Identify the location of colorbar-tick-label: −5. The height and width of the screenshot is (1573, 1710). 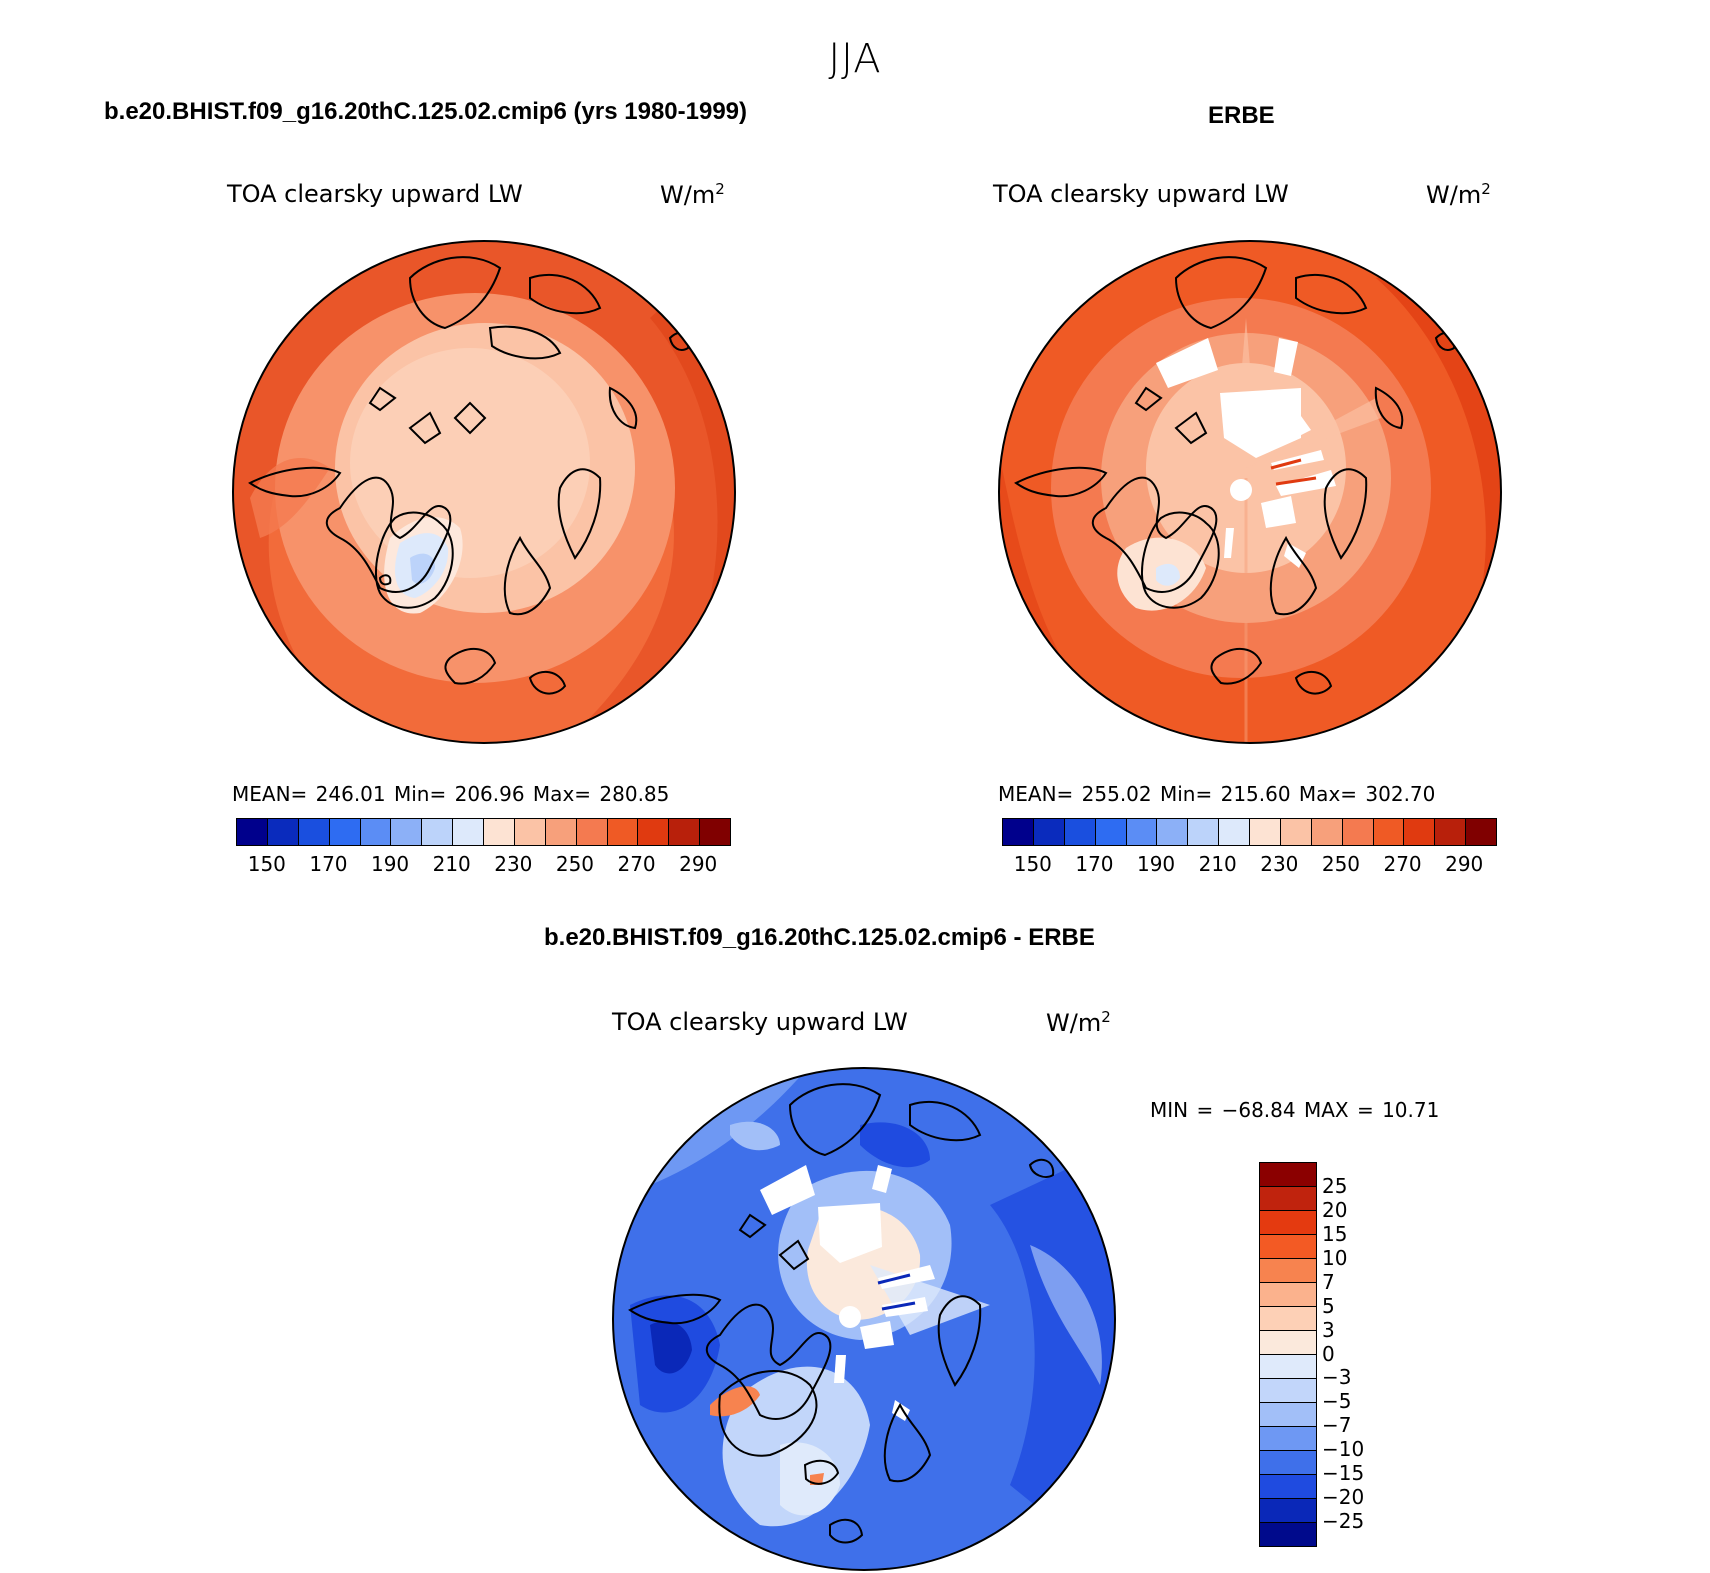
(1337, 1401).